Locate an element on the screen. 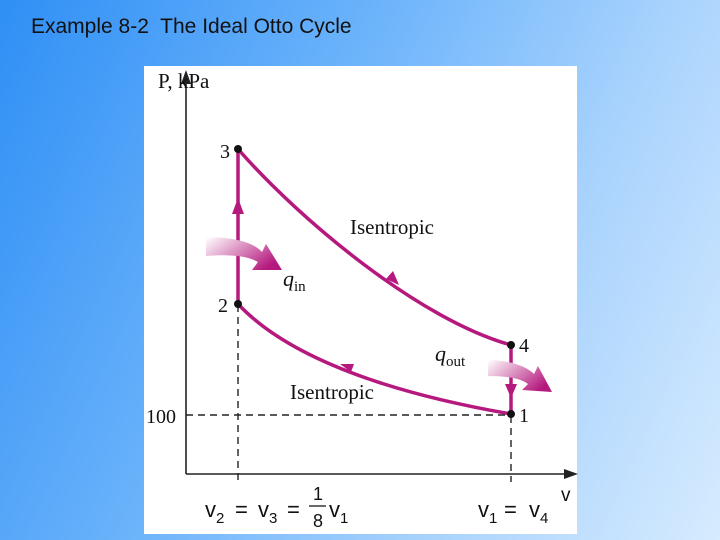 The width and height of the screenshot is (720, 540). point-label-4: 4 is located at coordinates (524, 346).